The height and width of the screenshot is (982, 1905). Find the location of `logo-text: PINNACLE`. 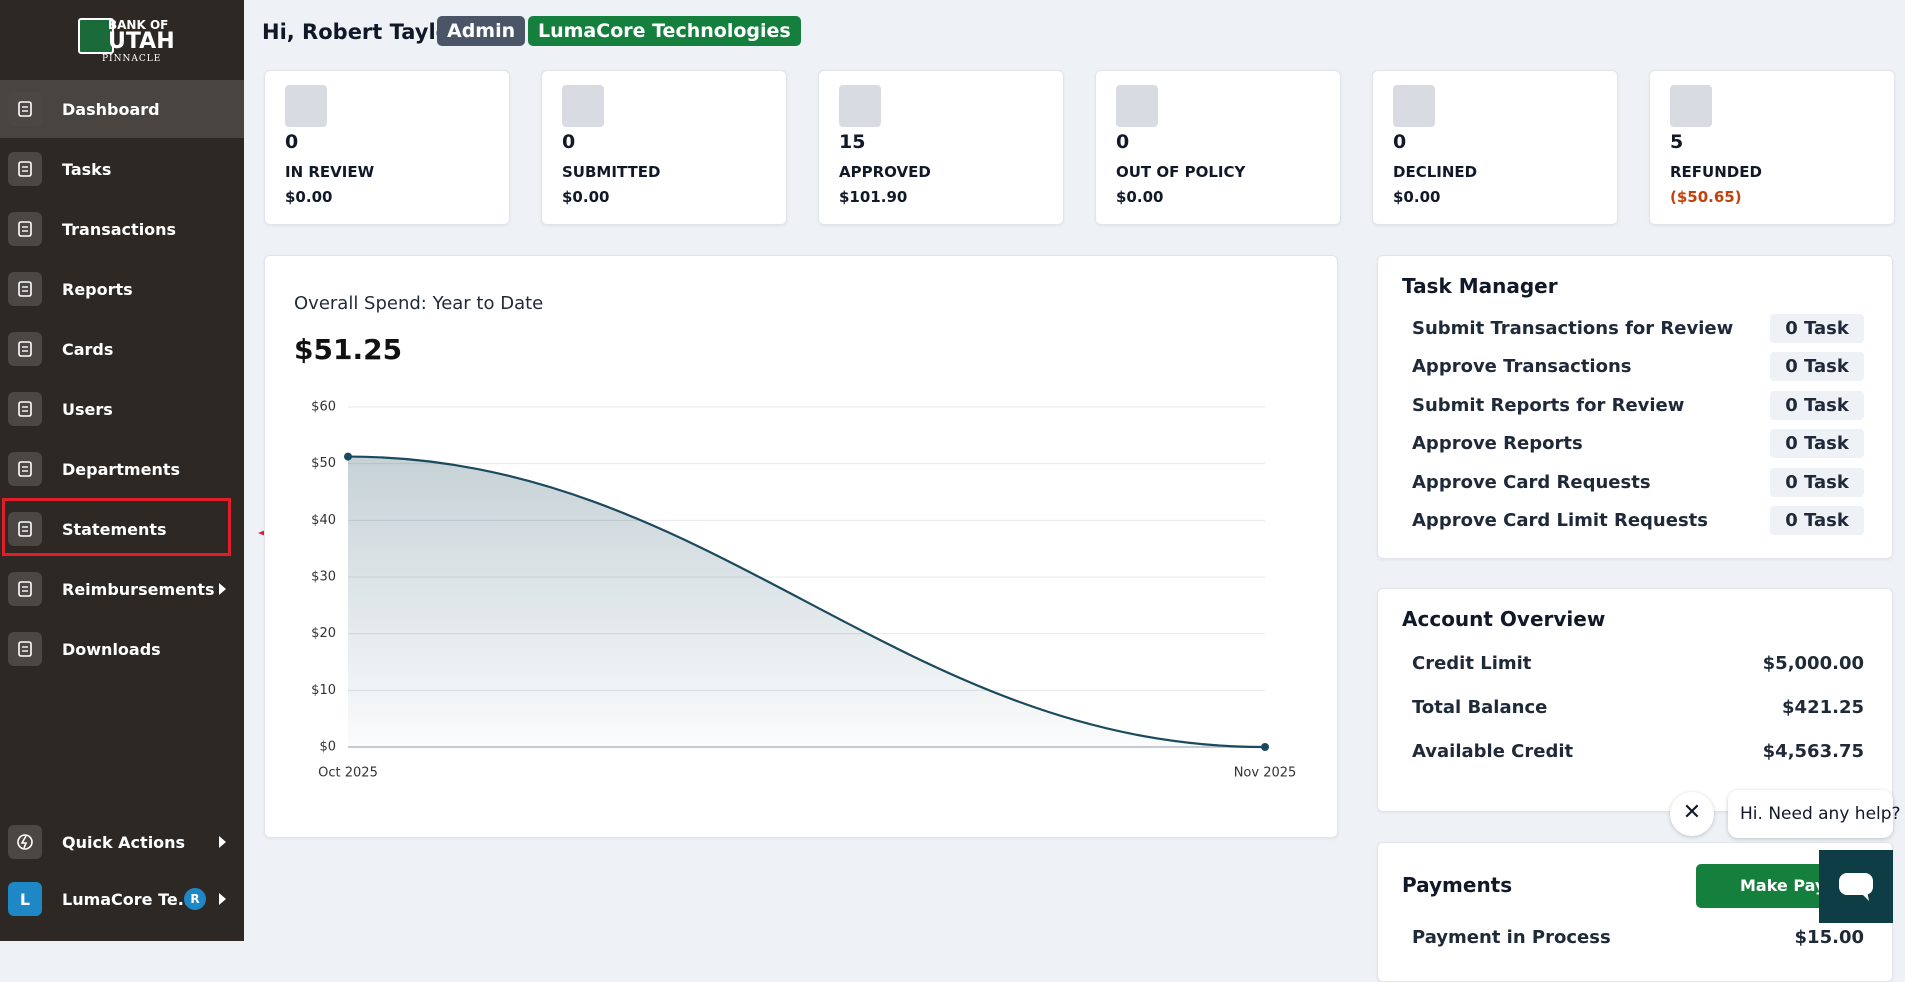

logo-text: PINNACLE is located at coordinates (132, 59).